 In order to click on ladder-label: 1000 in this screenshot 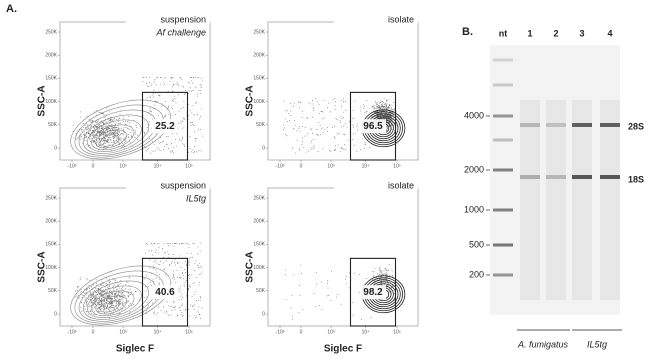, I will do `click(474, 209)`.